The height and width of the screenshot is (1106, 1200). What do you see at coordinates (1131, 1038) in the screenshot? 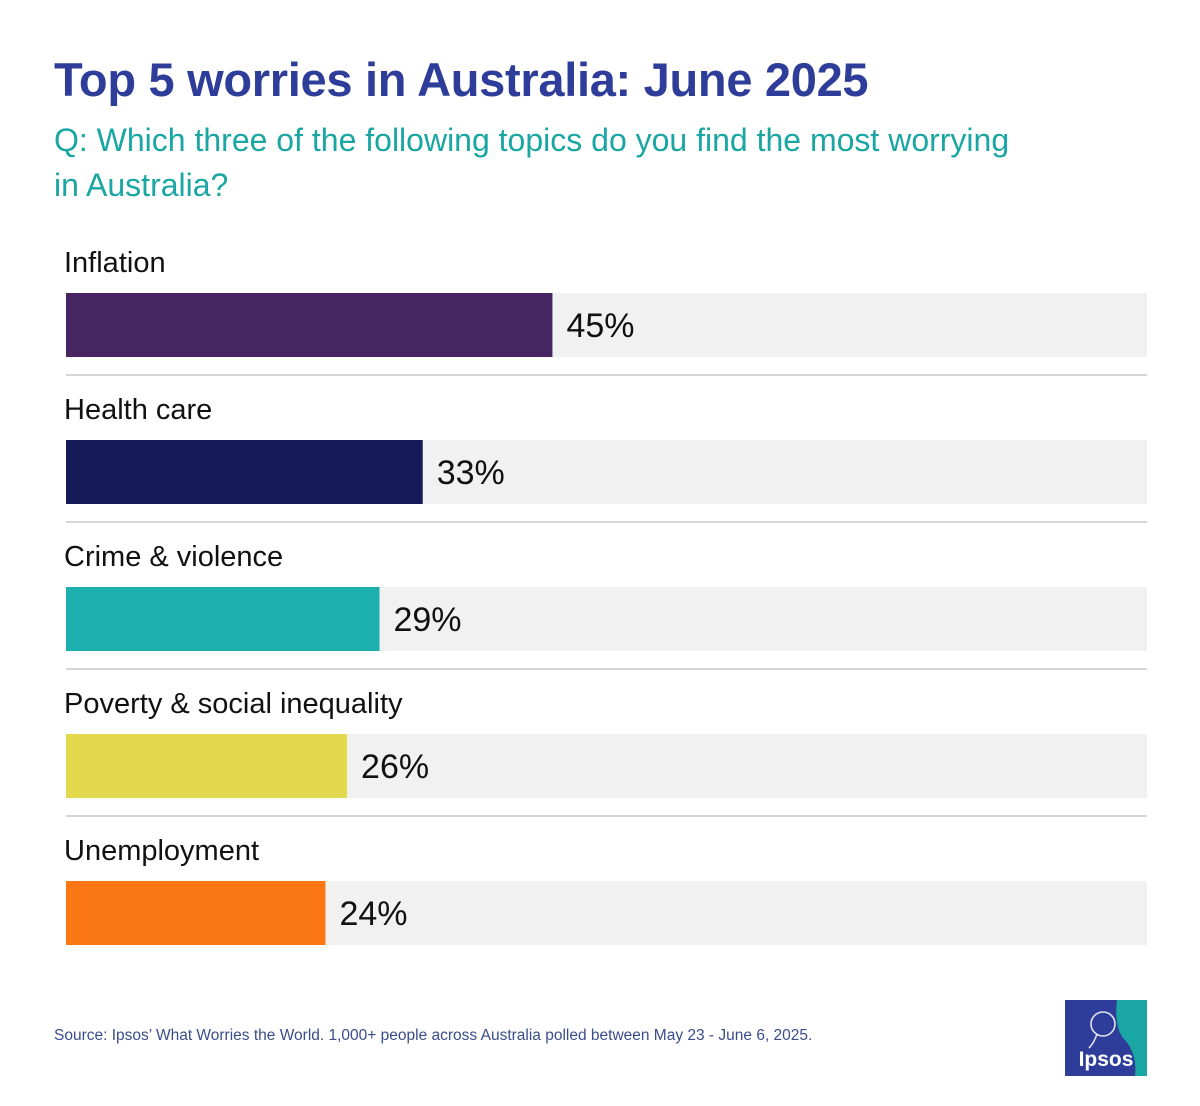
I see `logo-accent` at bounding box center [1131, 1038].